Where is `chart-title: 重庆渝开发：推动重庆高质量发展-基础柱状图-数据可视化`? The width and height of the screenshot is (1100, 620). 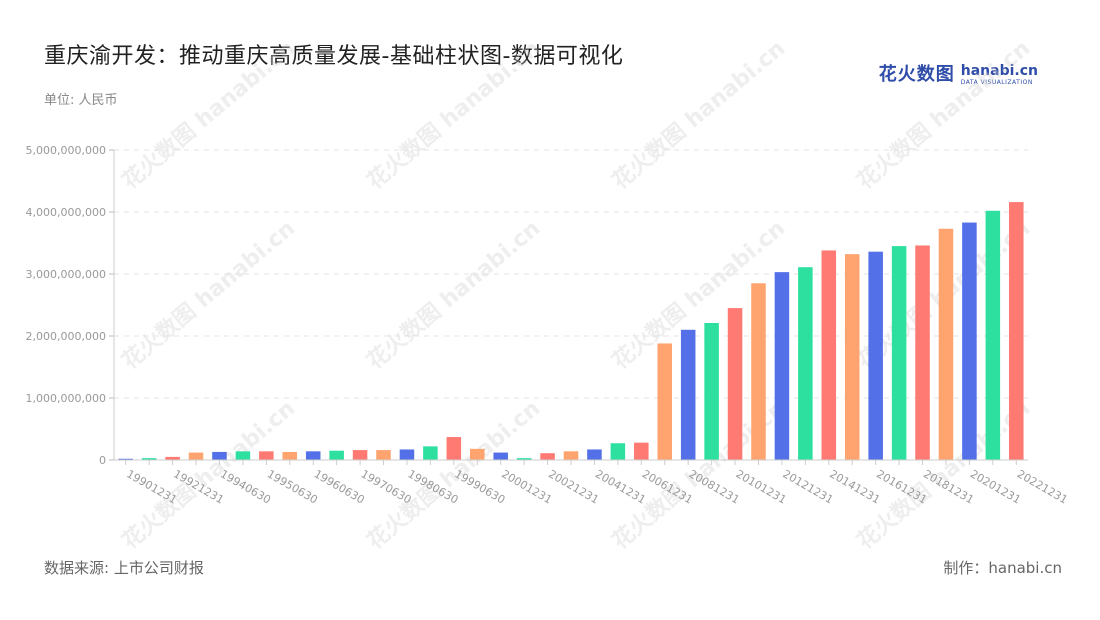 chart-title: 重庆渝开发：推动重庆高质量发展-基础柱状图-数据可视化 is located at coordinates (334, 56).